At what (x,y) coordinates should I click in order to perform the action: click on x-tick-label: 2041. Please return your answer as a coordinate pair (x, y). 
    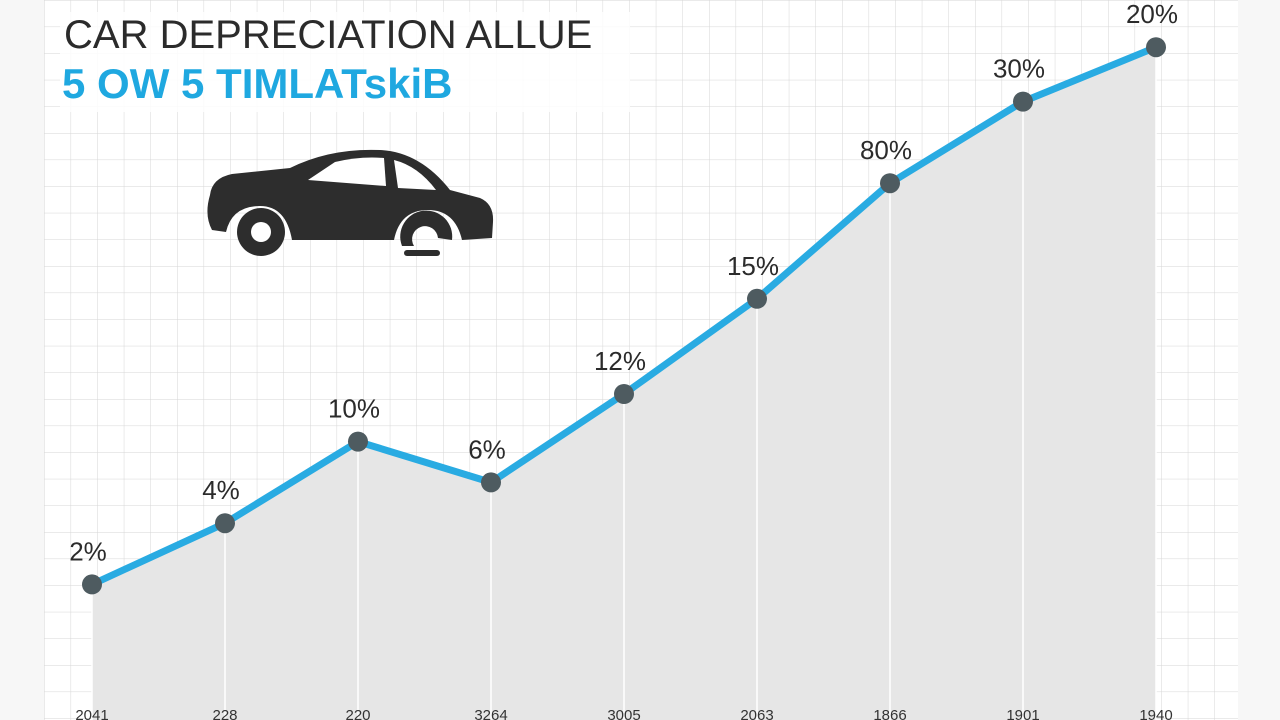
    Looking at the image, I should click on (91, 713).